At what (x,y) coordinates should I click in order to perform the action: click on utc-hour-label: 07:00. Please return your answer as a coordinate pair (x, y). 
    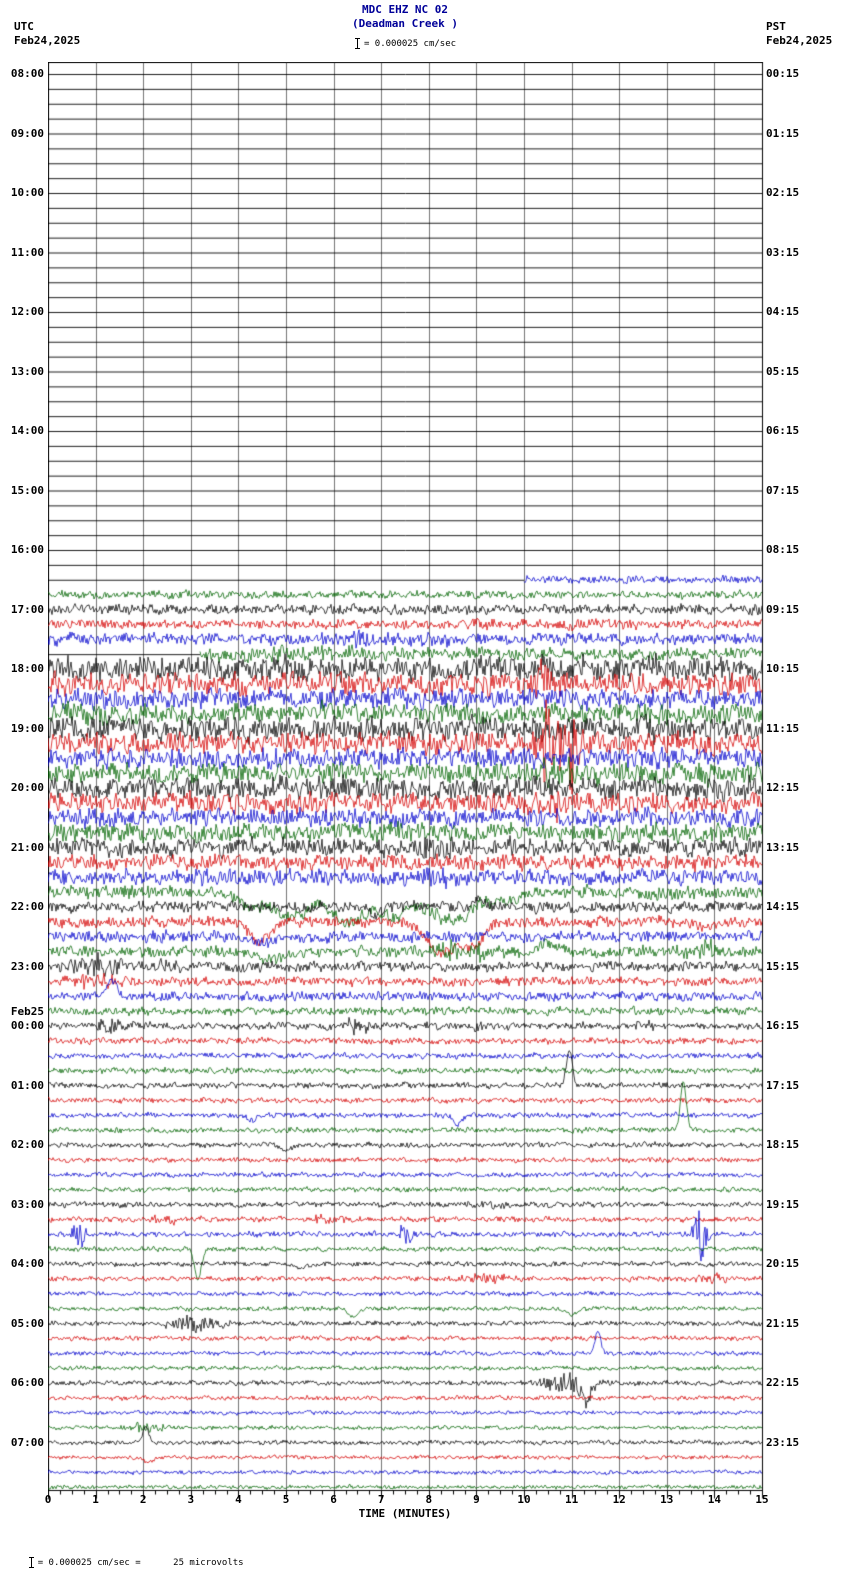
    Looking at the image, I should click on (27, 1442).